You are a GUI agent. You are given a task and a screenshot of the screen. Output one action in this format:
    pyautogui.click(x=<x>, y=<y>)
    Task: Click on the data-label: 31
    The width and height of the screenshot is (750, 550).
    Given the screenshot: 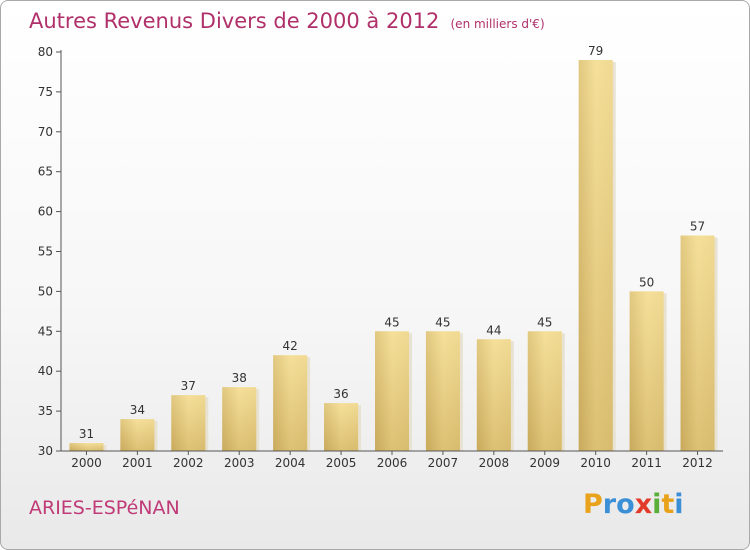 What is the action you would take?
    pyautogui.click(x=86, y=434)
    